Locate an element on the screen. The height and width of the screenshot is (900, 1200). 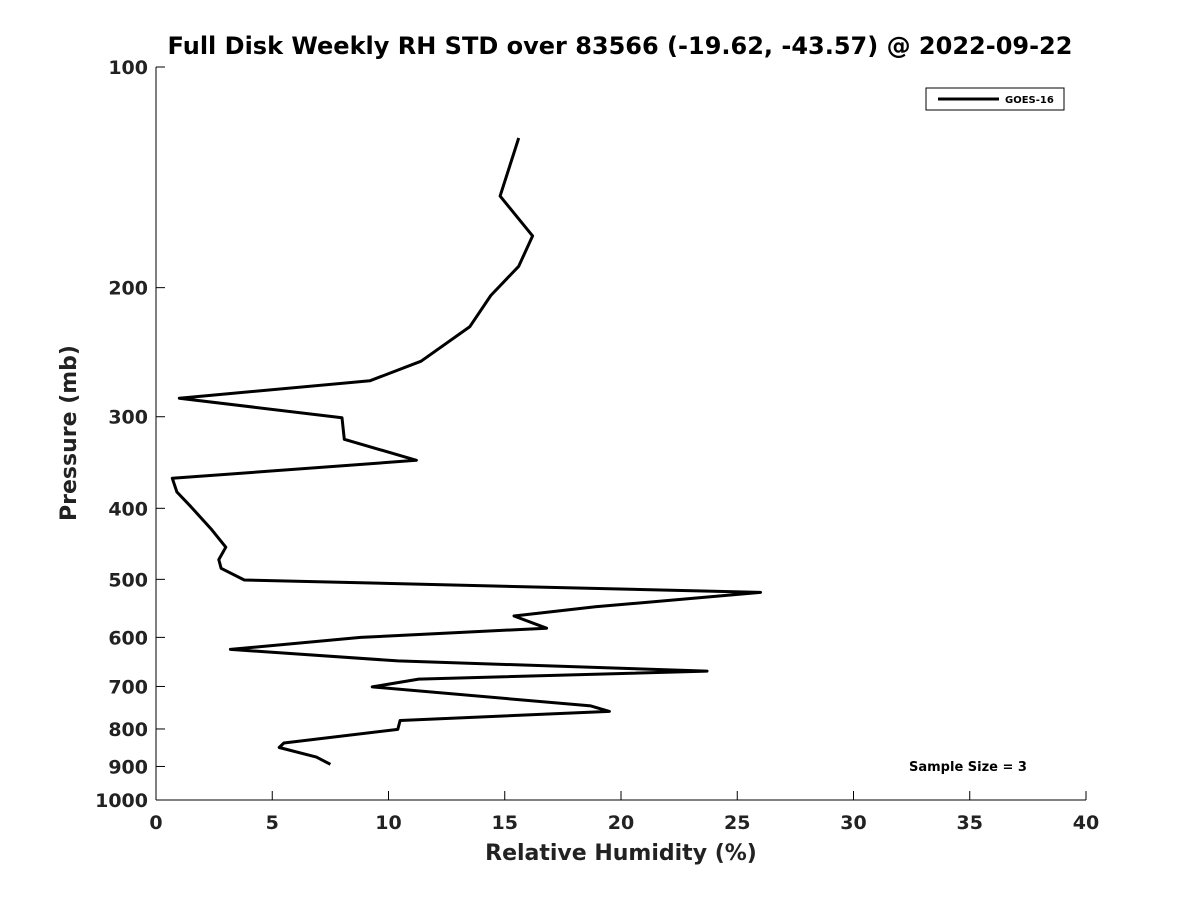
y-tick-label: 1000 is located at coordinates (121, 801).